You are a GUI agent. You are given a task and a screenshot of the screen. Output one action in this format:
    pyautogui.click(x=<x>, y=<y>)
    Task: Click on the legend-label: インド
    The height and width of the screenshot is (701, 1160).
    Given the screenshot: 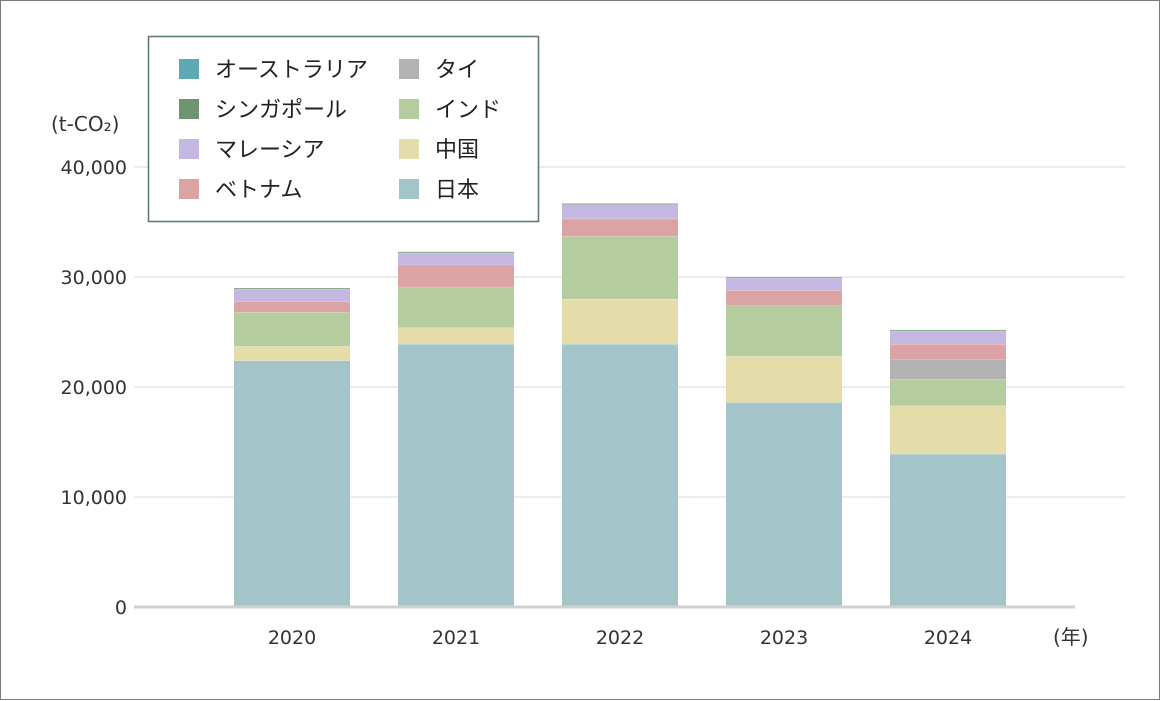 What is the action you would take?
    pyautogui.click(x=468, y=110)
    